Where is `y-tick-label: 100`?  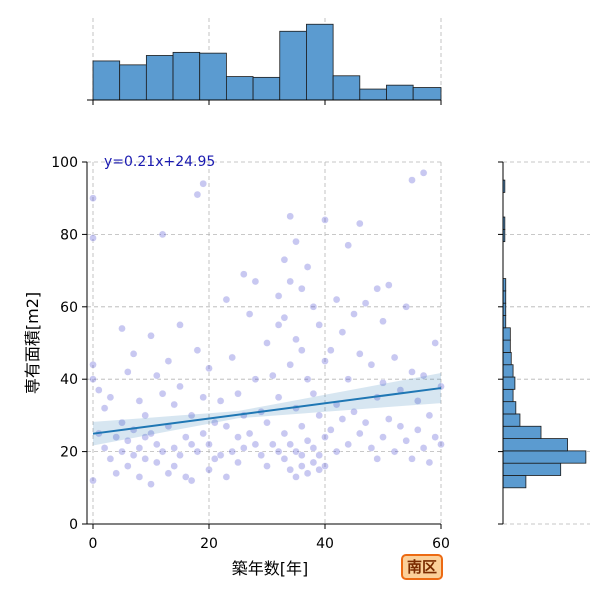
y-tick-label: 100 is located at coordinates (64, 163).